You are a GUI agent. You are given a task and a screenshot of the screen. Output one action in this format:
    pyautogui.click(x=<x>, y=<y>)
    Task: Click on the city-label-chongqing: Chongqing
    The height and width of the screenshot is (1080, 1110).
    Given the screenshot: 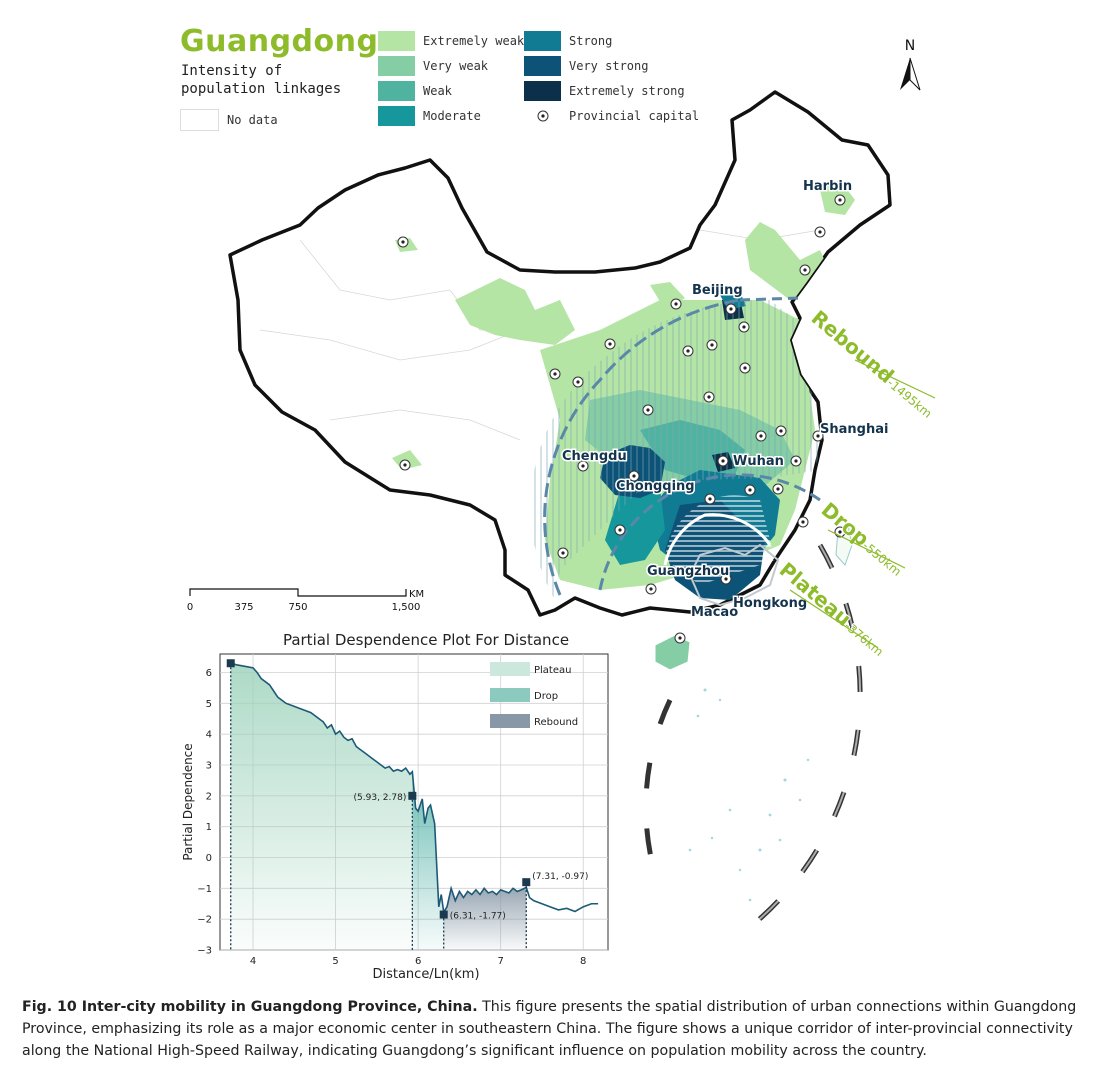 What is the action you would take?
    pyautogui.click(x=655, y=486)
    